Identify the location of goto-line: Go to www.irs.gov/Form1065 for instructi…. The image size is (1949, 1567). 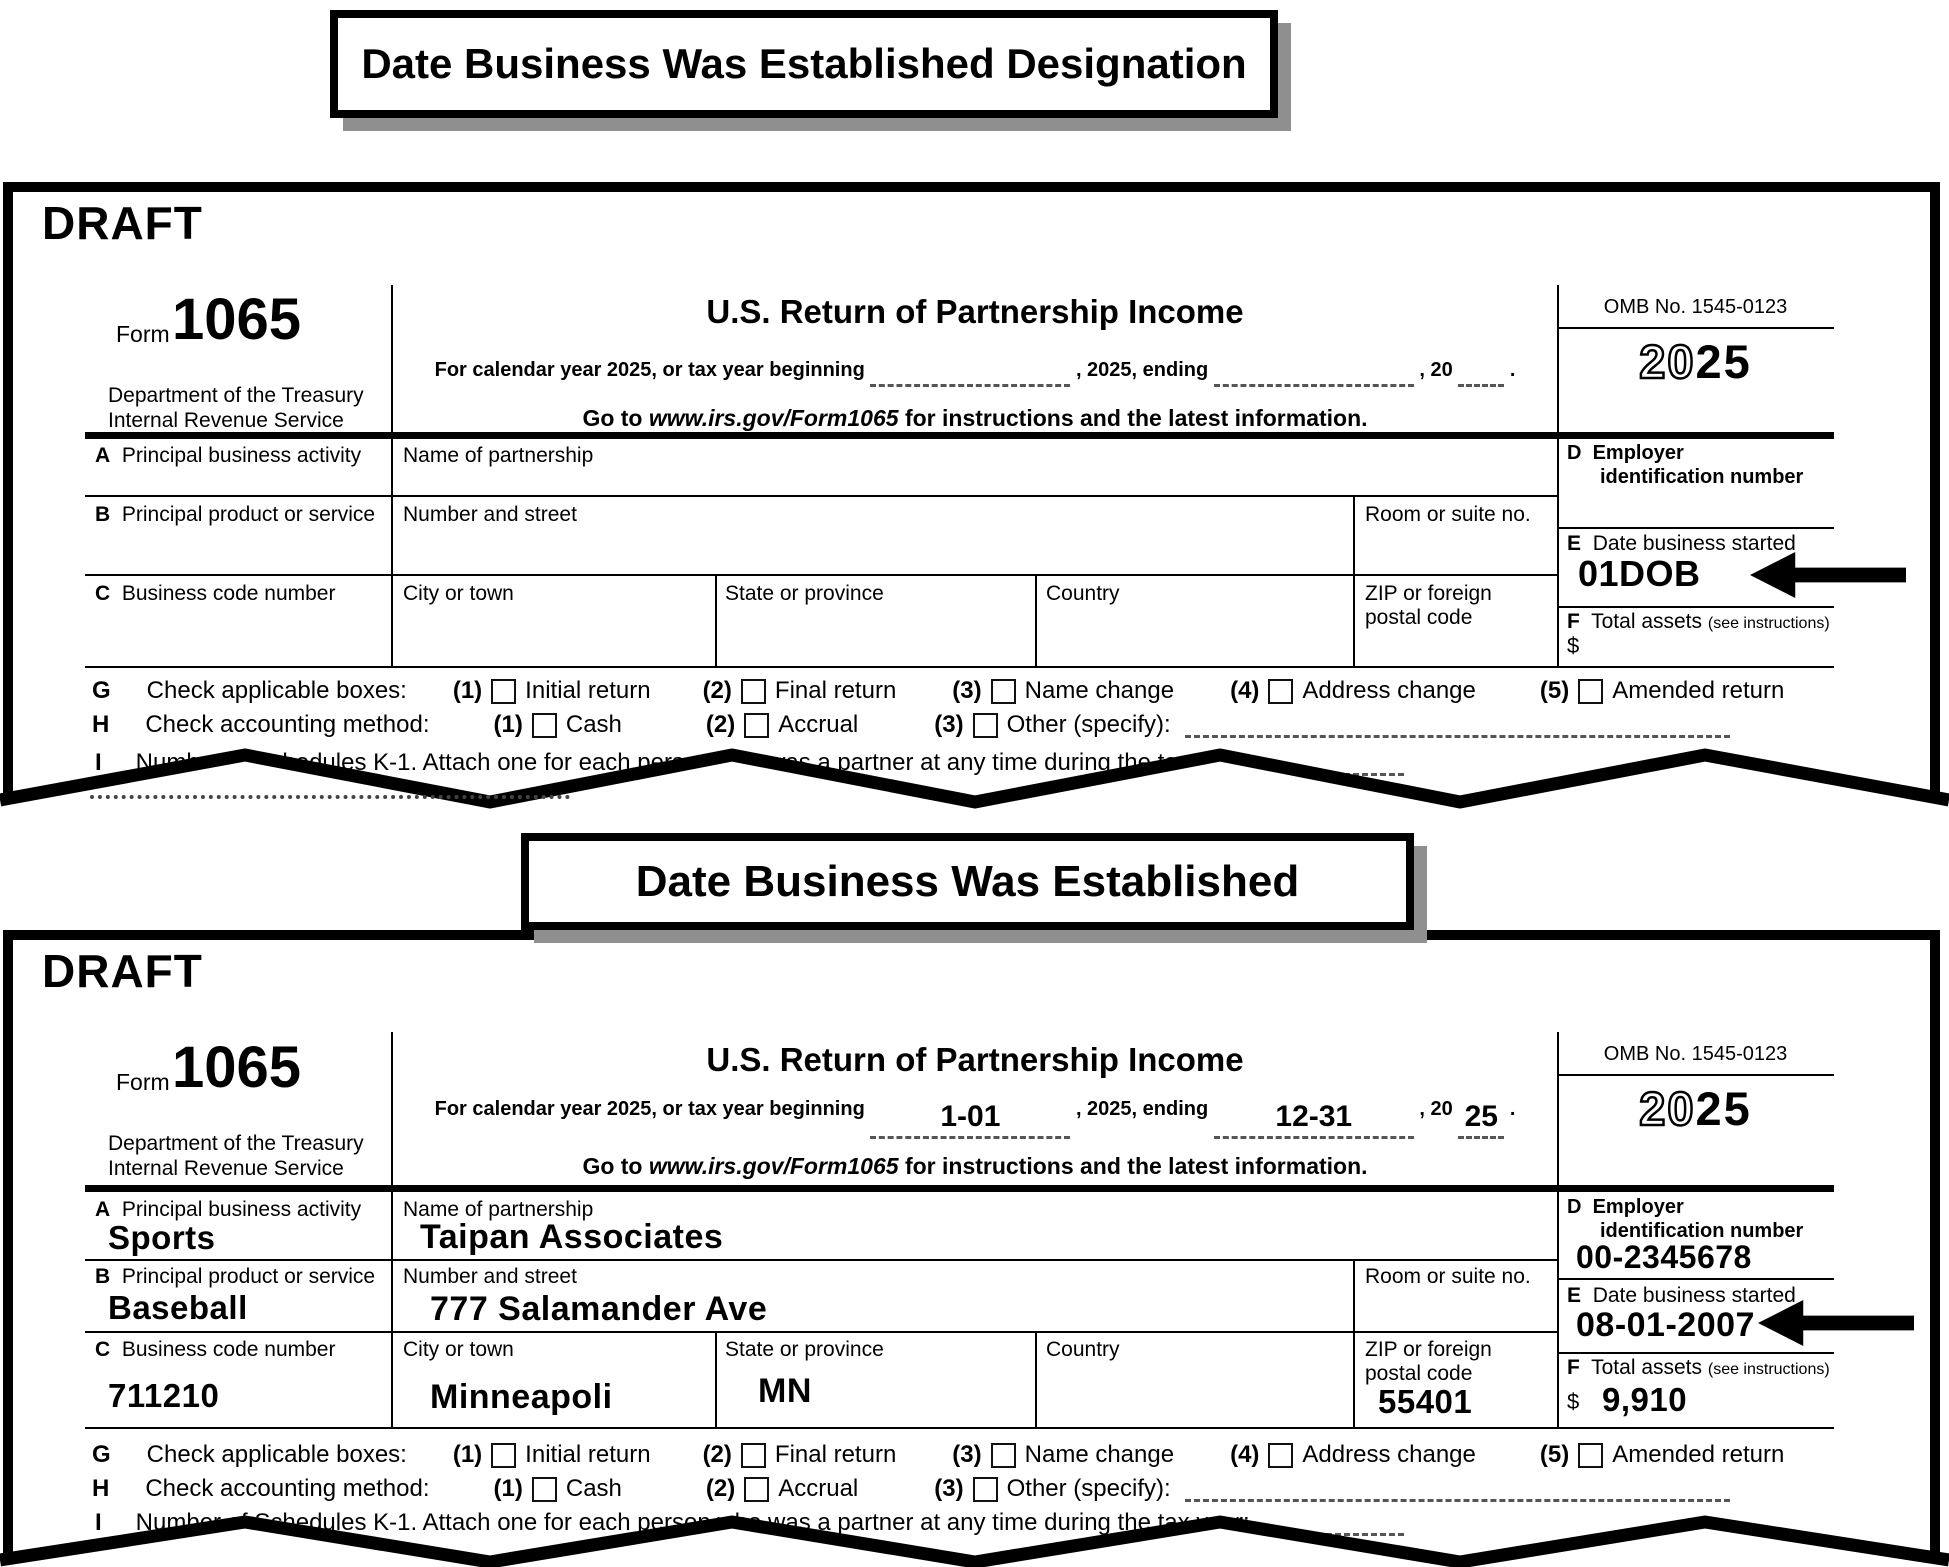
(975, 418).